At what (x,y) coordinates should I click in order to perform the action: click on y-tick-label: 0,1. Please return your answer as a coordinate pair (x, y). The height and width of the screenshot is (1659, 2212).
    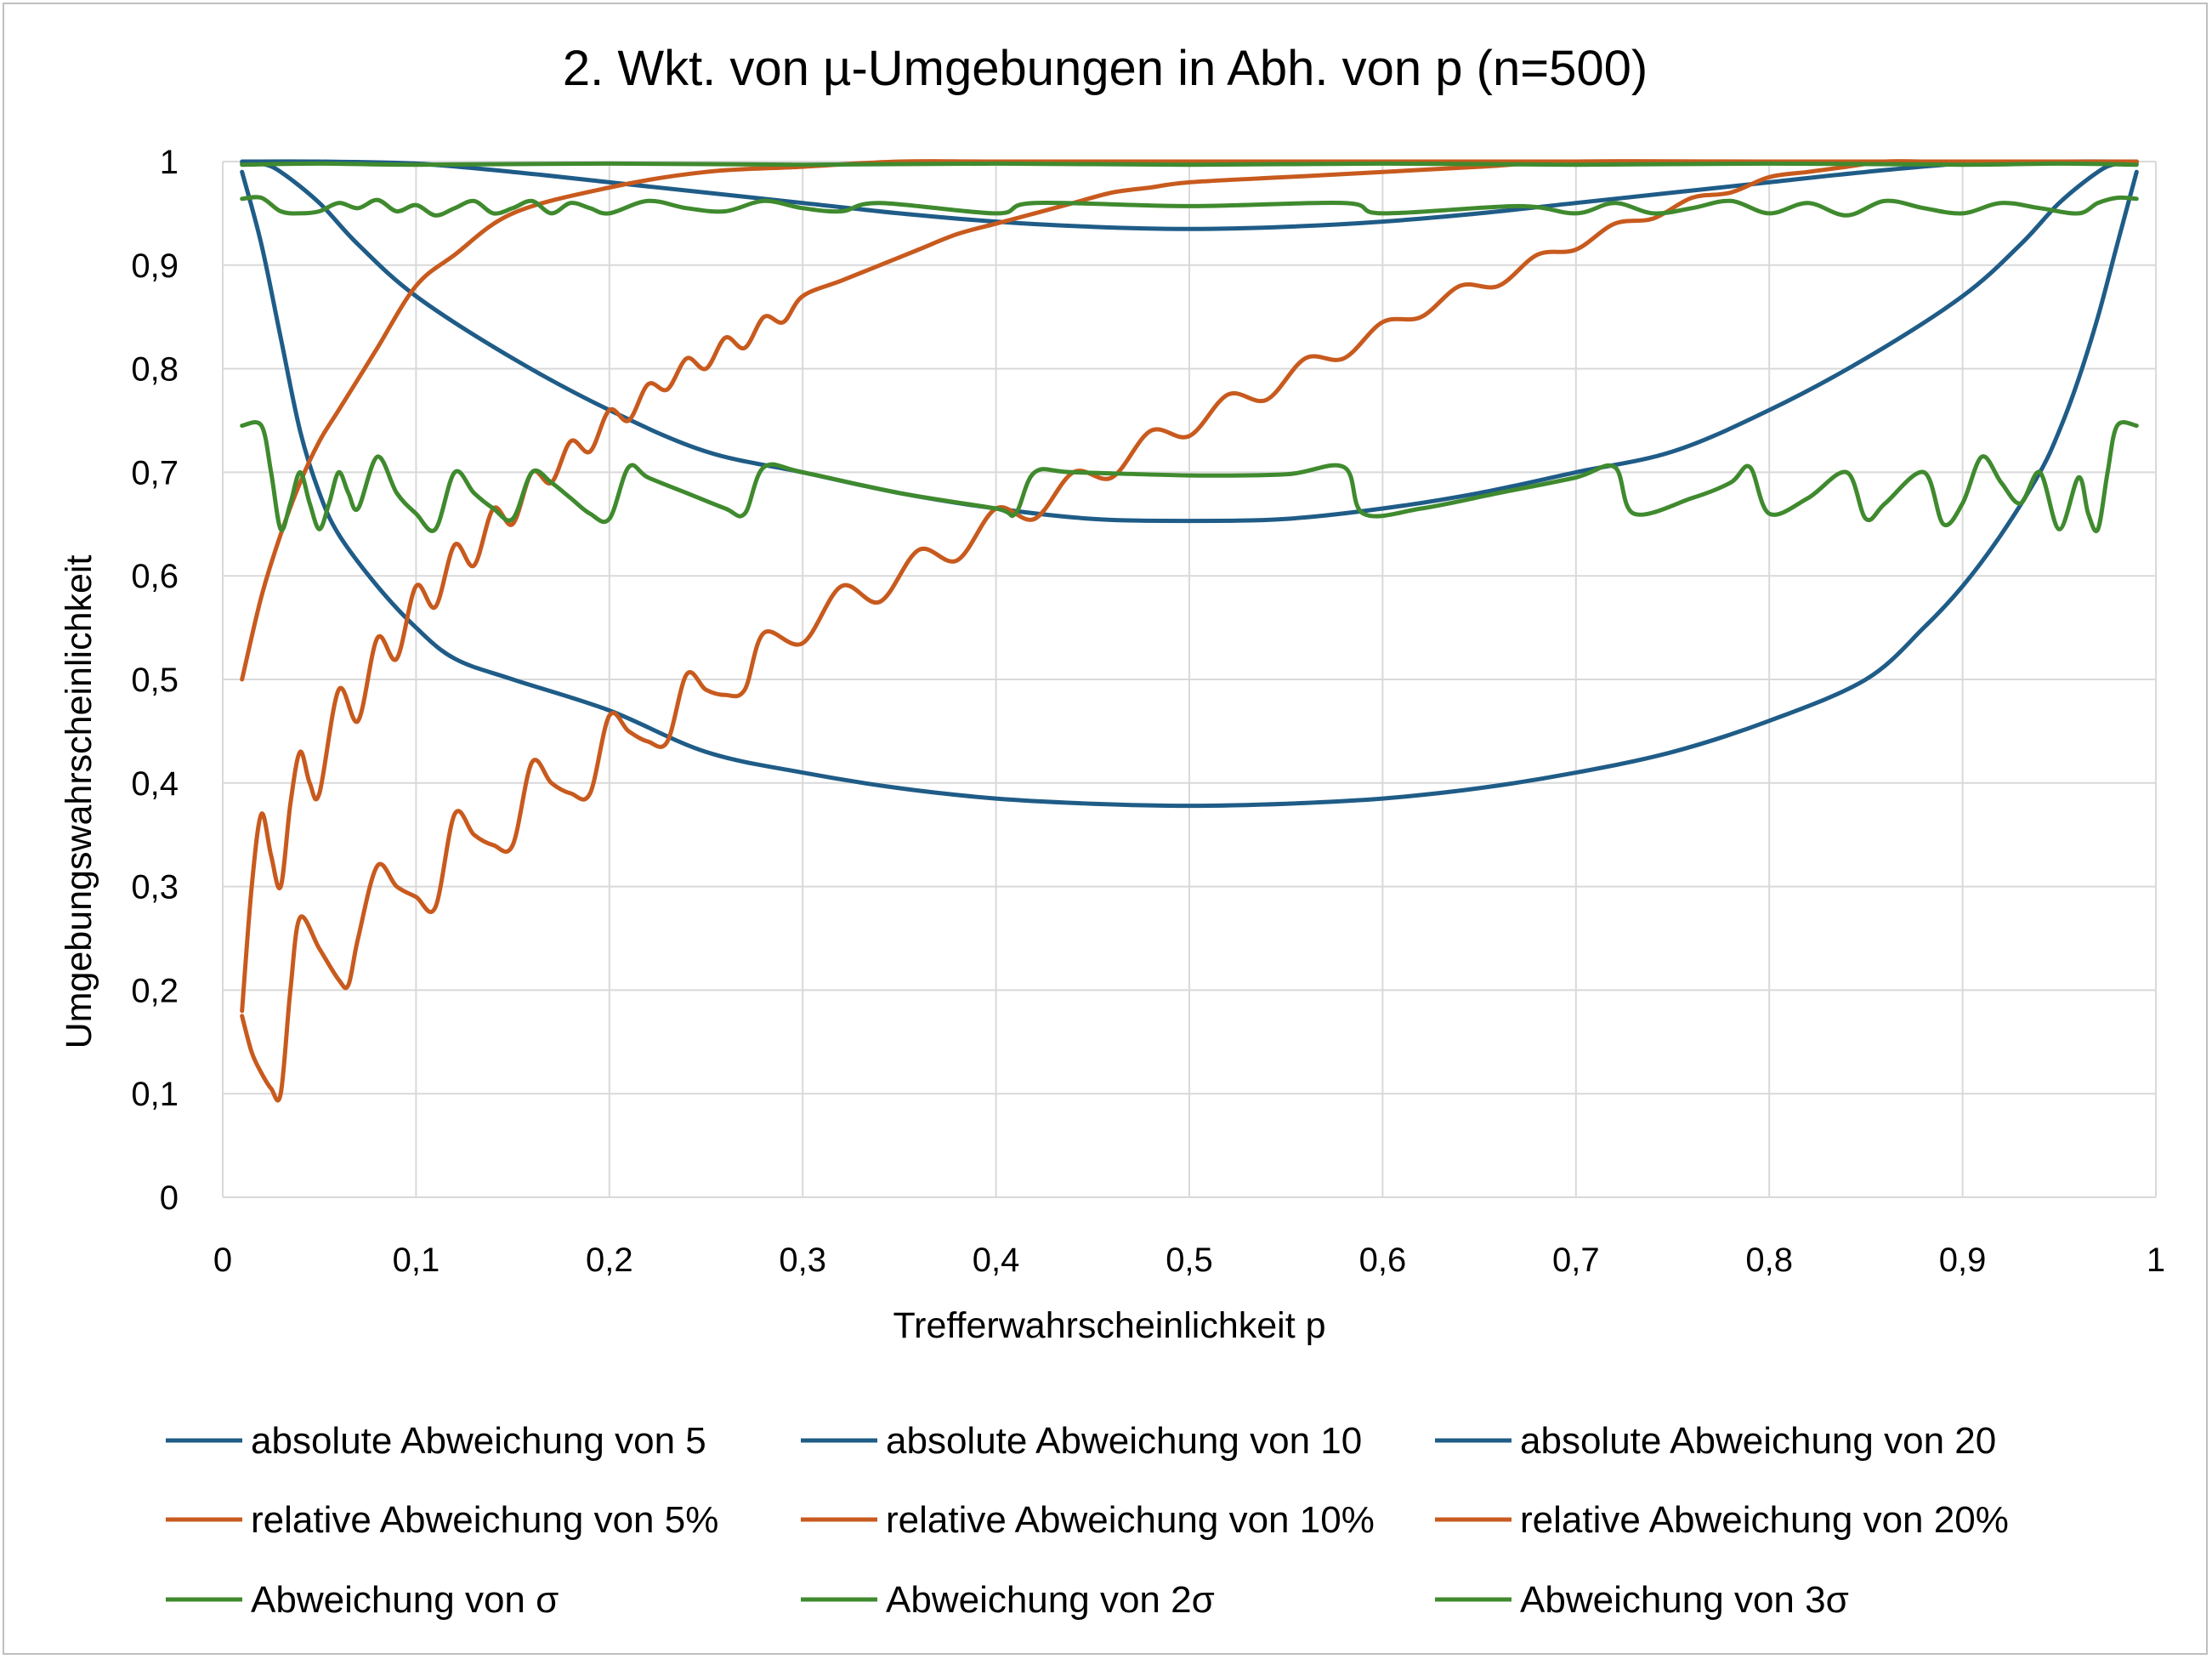
    Looking at the image, I should click on (155, 1094).